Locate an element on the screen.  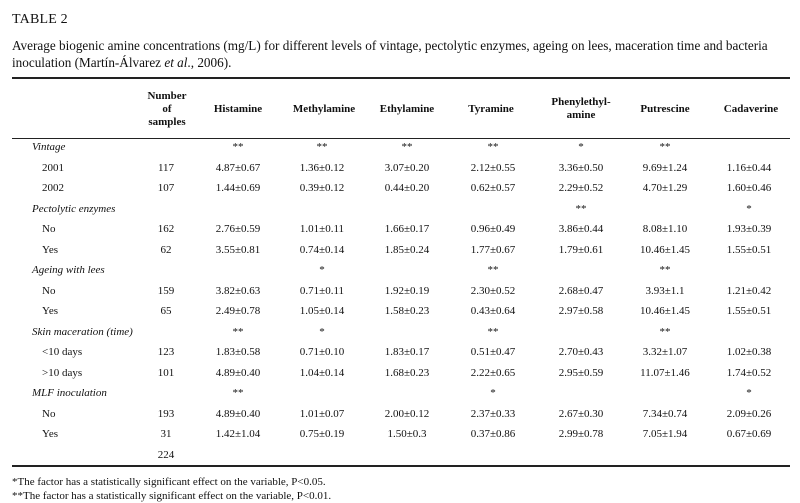
table-cell: 0.37±0.86 is located at coordinates (493, 434).